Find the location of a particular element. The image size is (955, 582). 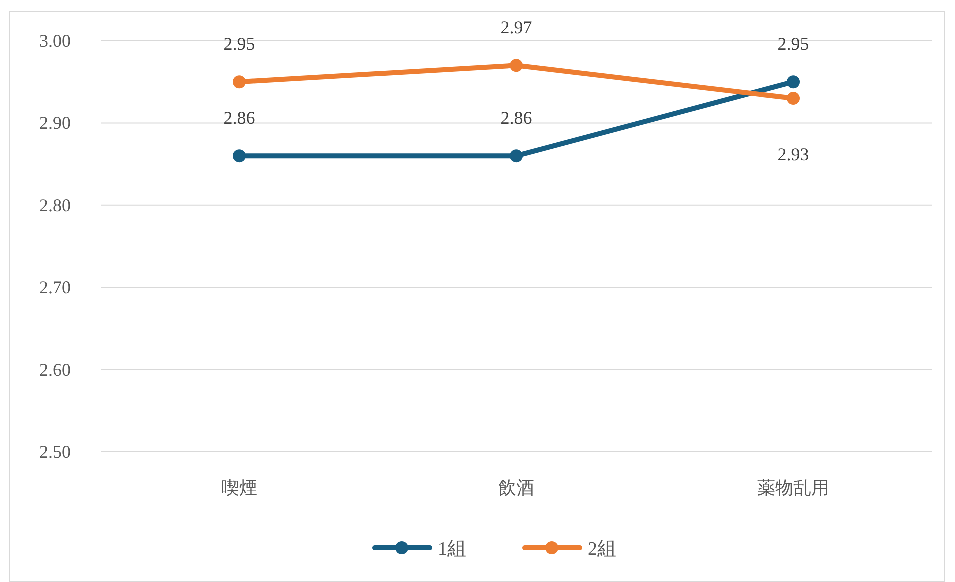

y-tick-label: 2.60 is located at coordinates (55, 370).